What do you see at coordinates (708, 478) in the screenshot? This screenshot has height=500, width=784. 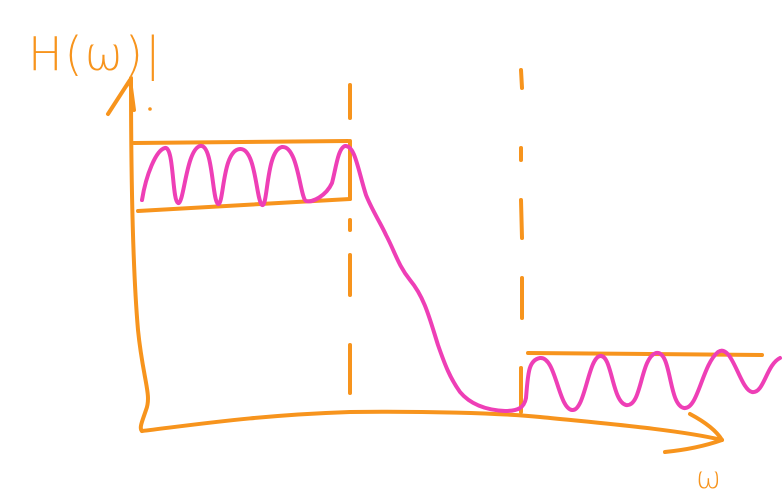 I see `x-axis-label: ω` at bounding box center [708, 478].